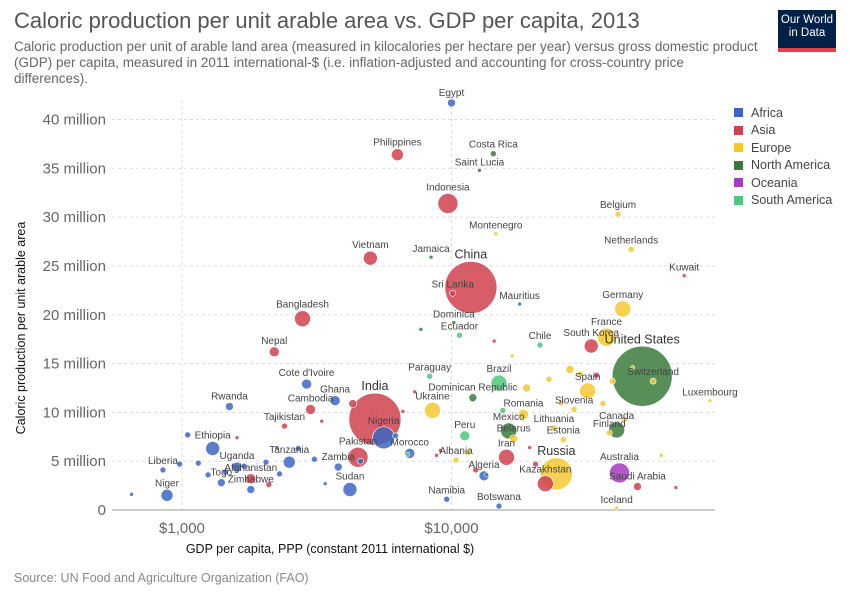 The height and width of the screenshot is (600, 850). Describe the element at coordinates (74, 412) in the screenshot. I see `y-tick-label: 10 million` at that location.